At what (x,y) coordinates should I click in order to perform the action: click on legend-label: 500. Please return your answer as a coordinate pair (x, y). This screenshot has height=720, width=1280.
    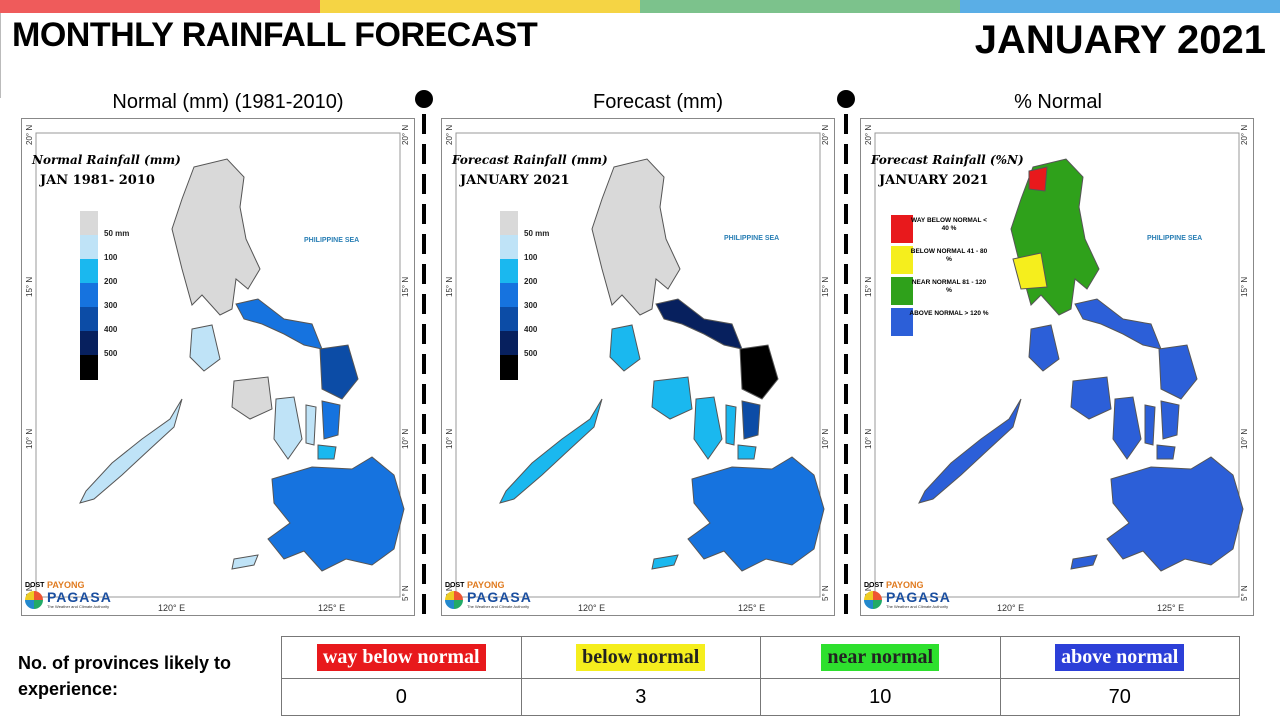
    Looking at the image, I should click on (531, 353).